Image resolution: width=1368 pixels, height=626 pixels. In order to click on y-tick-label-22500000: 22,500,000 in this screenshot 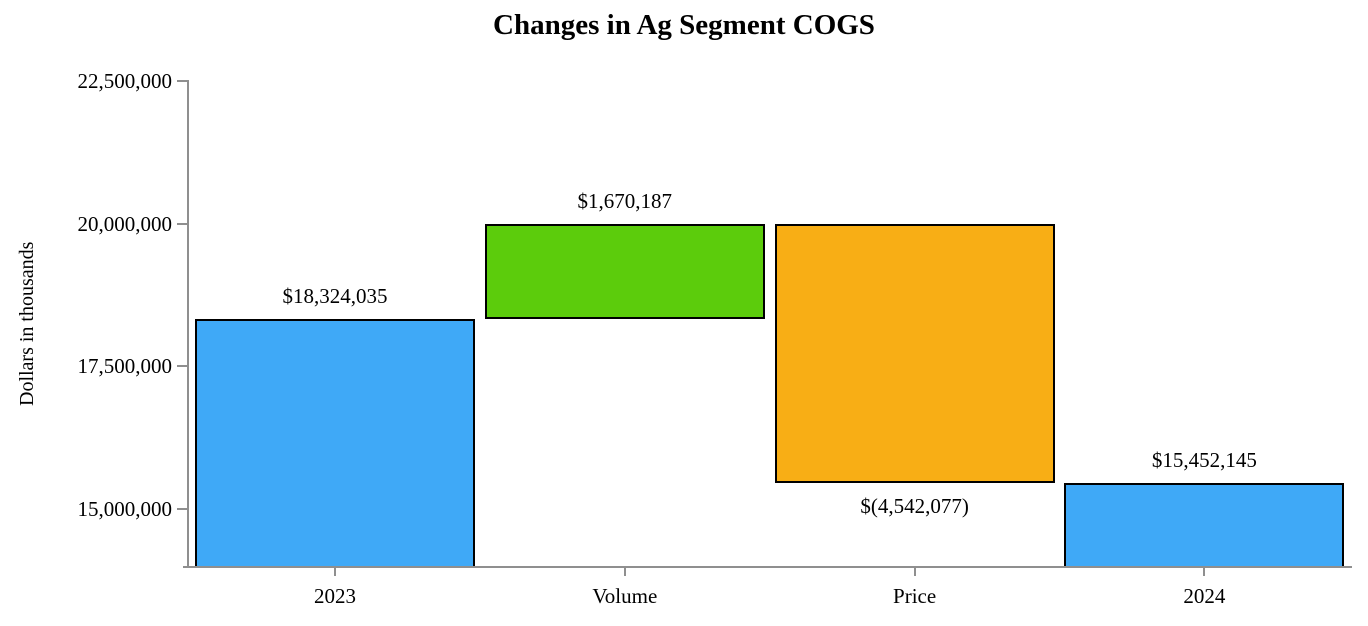, I will do `click(125, 81)`.